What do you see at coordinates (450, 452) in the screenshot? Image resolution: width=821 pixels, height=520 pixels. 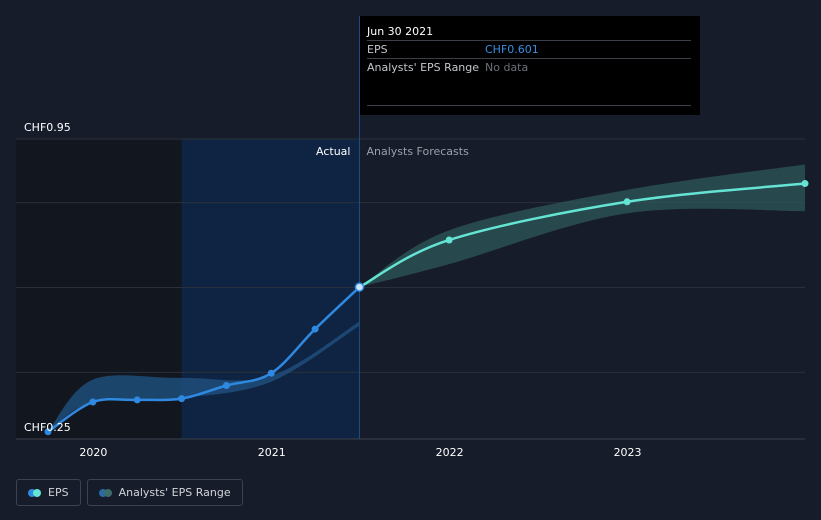 I see `x-tick-label: 2022` at bounding box center [450, 452].